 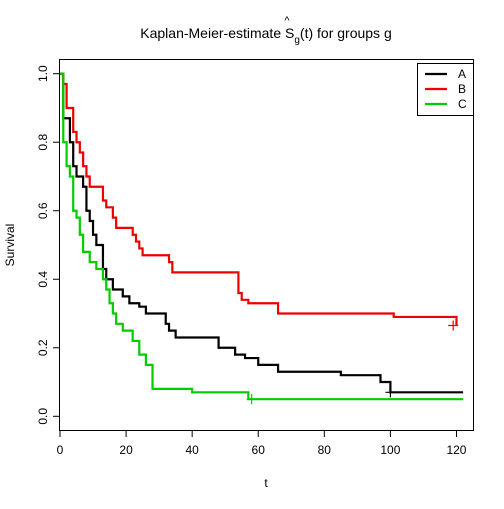 What do you see at coordinates (266, 483) in the screenshot?
I see `x-axis-label: t` at bounding box center [266, 483].